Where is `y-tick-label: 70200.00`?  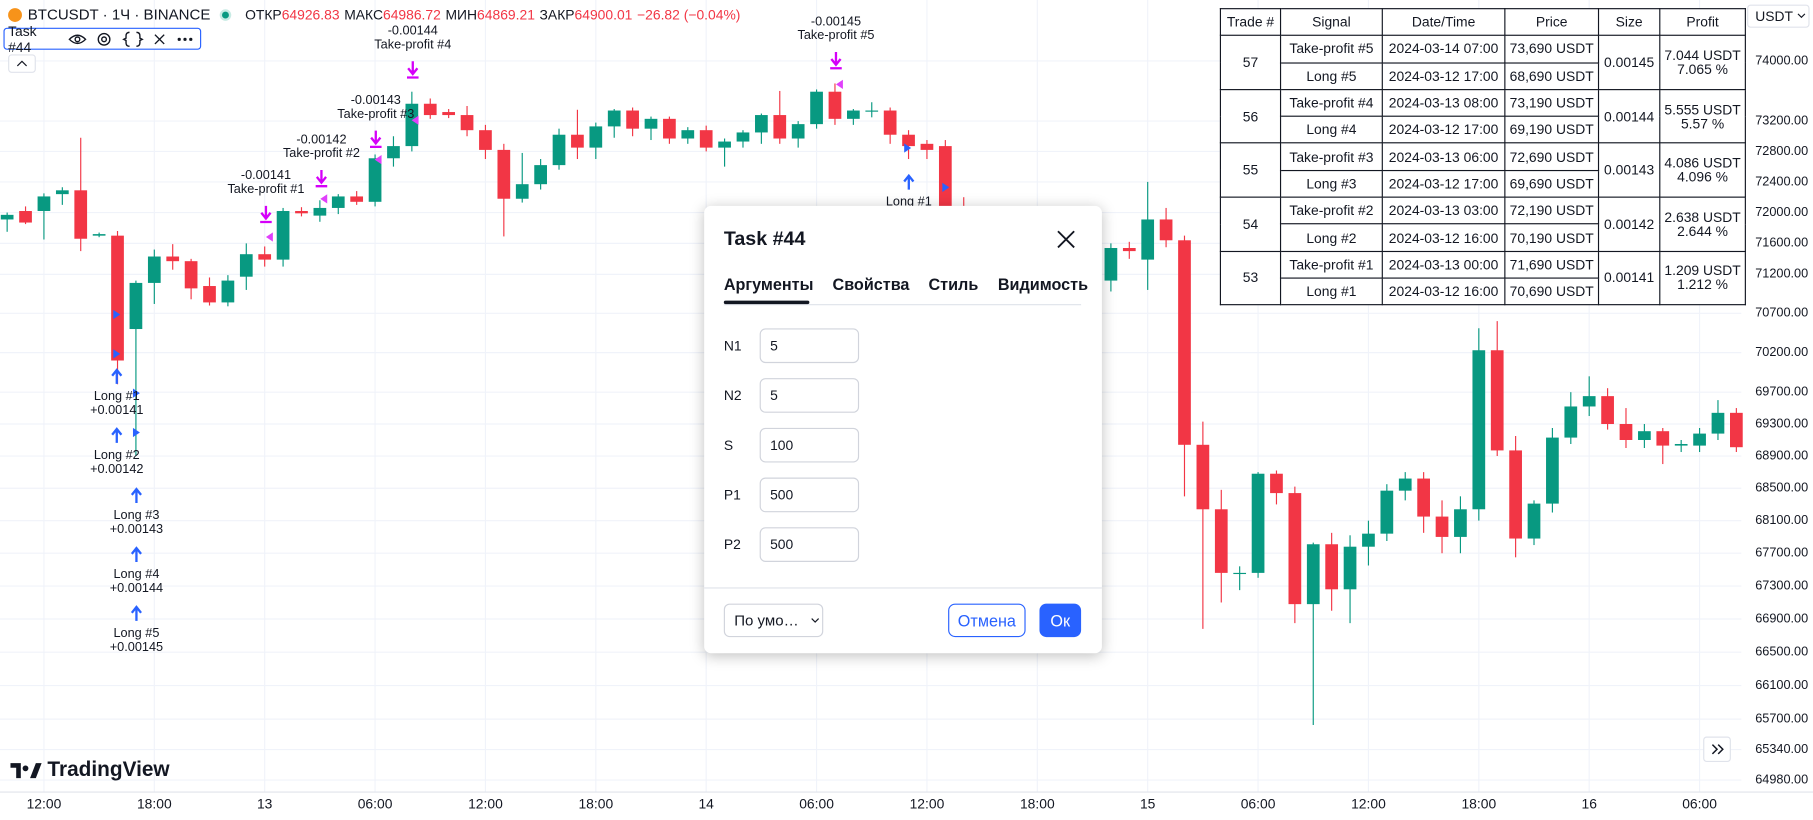
y-tick-label: 70200.00 is located at coordinates (1781, 351).